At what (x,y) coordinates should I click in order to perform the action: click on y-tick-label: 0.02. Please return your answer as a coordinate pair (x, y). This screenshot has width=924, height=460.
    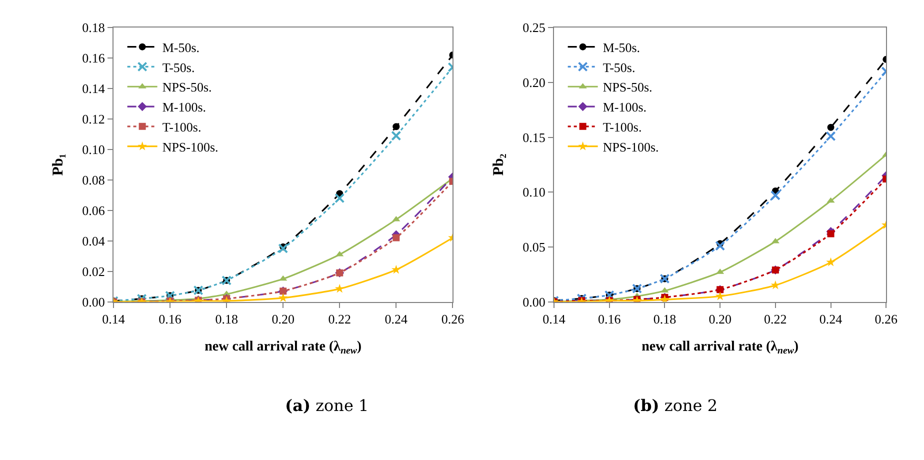
    Looking at the image, I should click on (93, 271).